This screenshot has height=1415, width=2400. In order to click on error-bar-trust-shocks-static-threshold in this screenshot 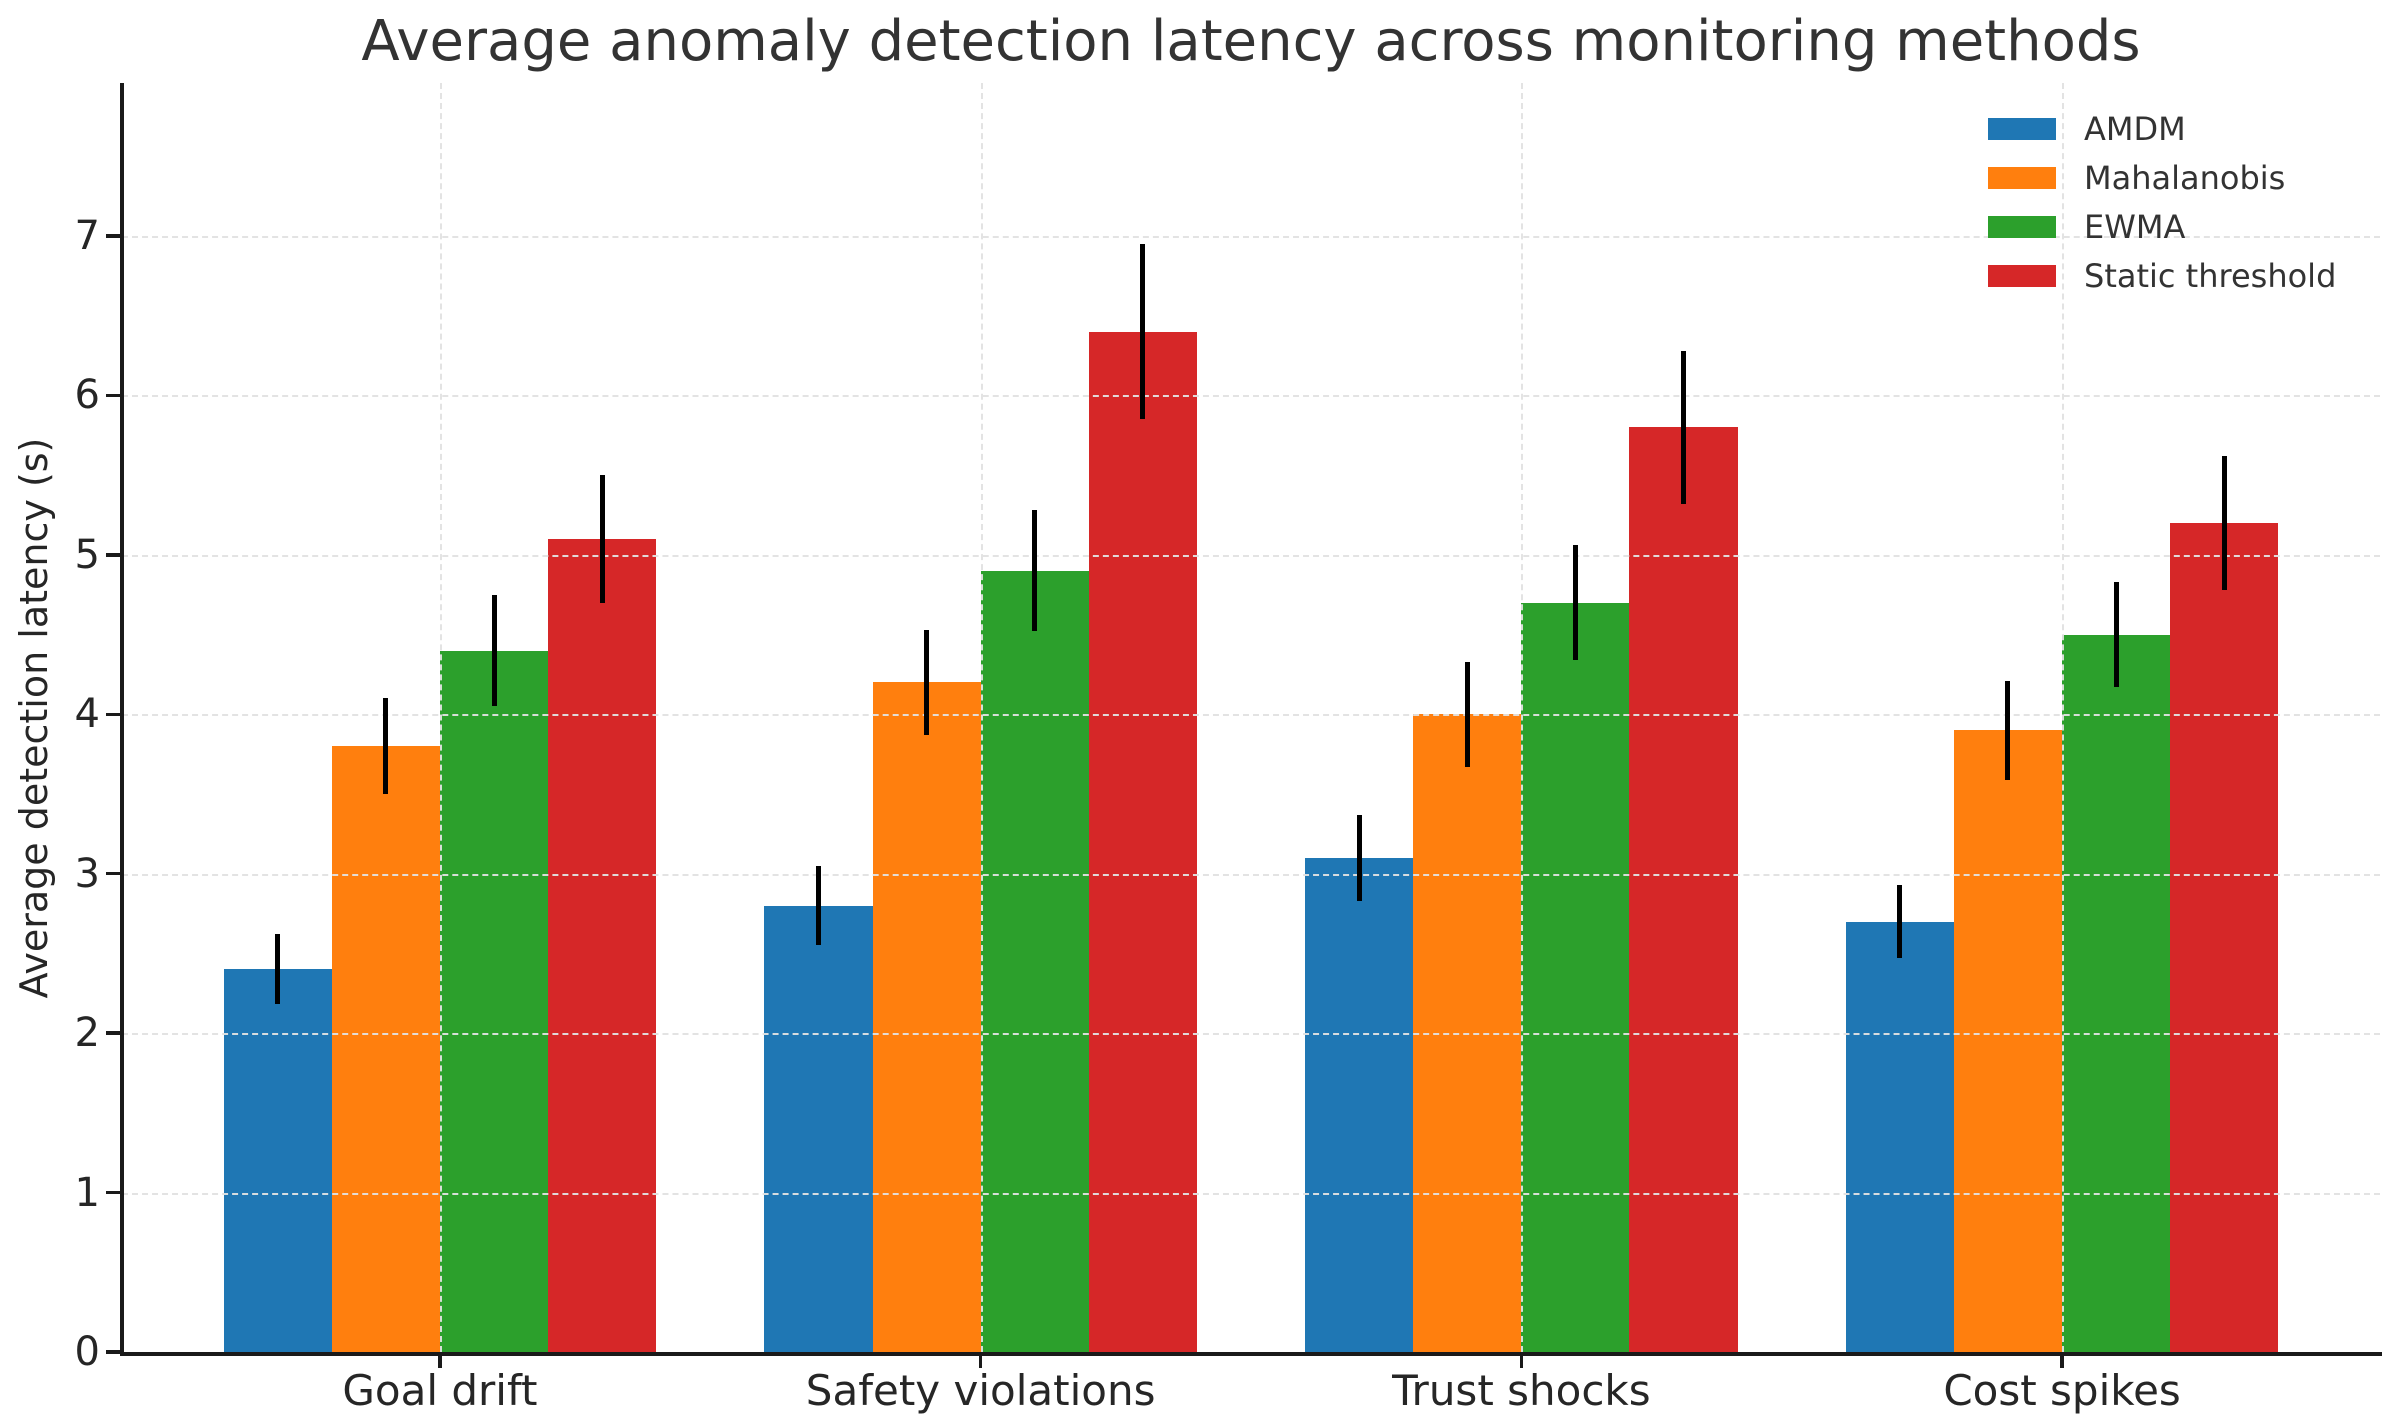, I will do `click(1684, 427)`.